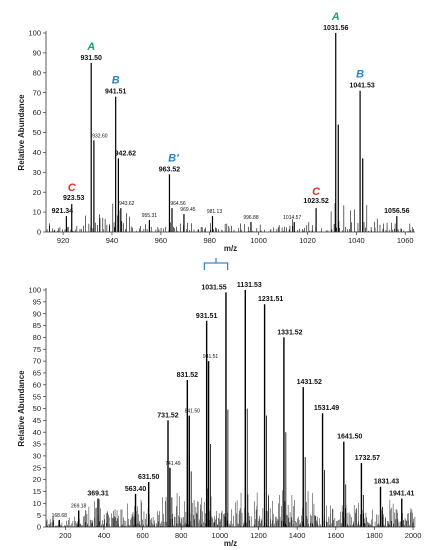 This screenshot has width=425, height=550. Describe the element at coordinates (63, 240) in the screenshot. I see `top-x-tick-label: 920` at that location.